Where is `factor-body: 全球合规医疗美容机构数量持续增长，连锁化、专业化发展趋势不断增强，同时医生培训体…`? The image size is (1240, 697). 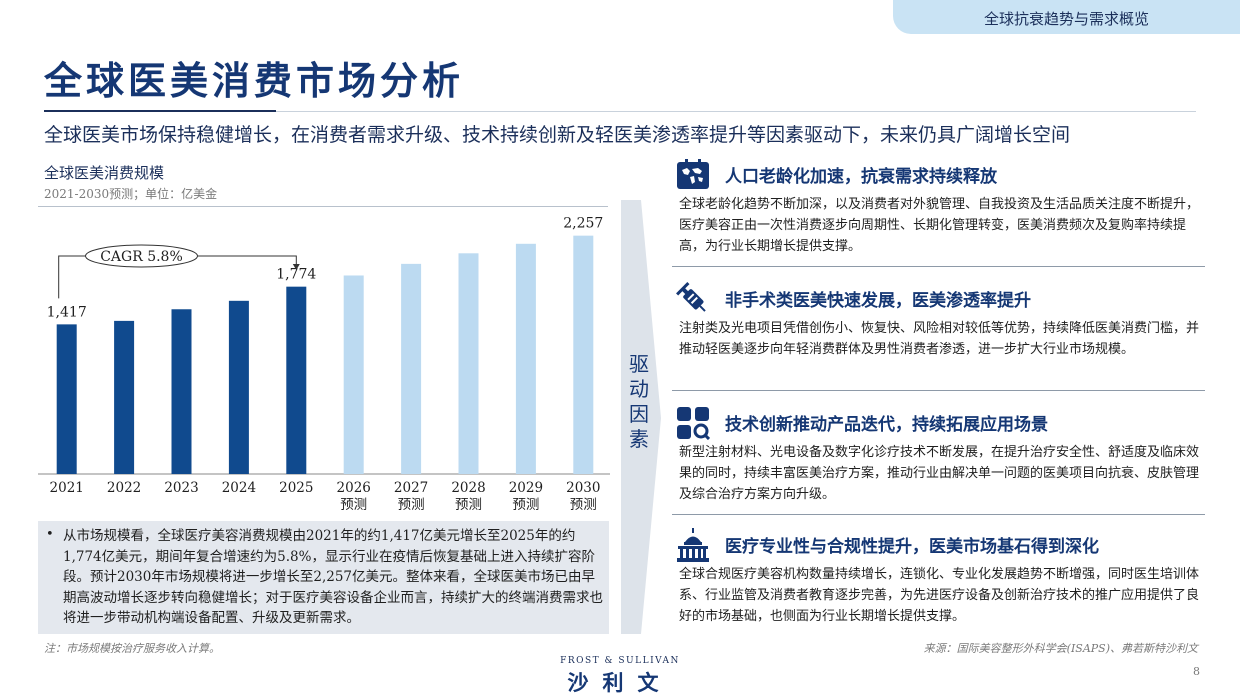 factor-body: 全球合规医疗美容机构数量持续增长，连锁化、专业化发展趋势不断增强，同时医生培训体… is located at coordinates (939, 595).